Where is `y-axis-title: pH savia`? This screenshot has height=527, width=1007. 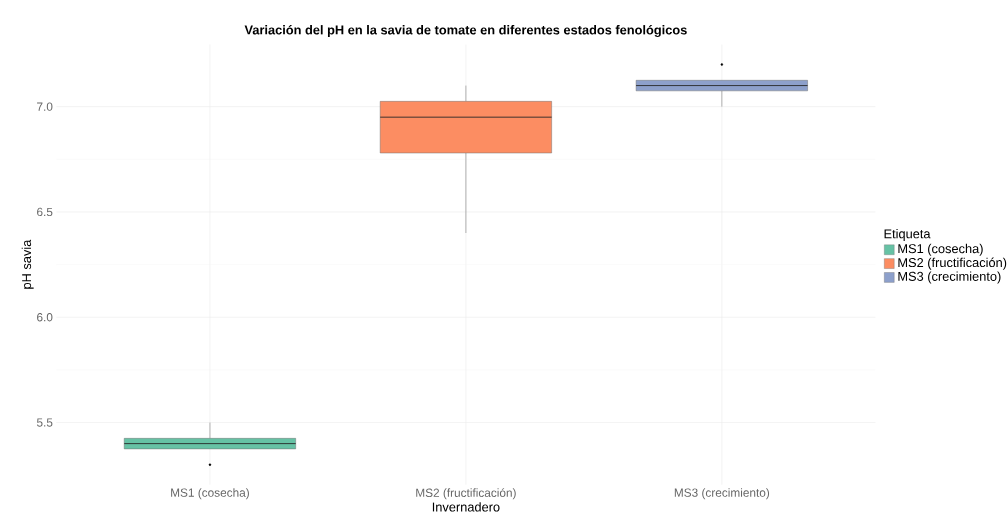 y-axis-title: pH savia is located at coordinates (27, 264).